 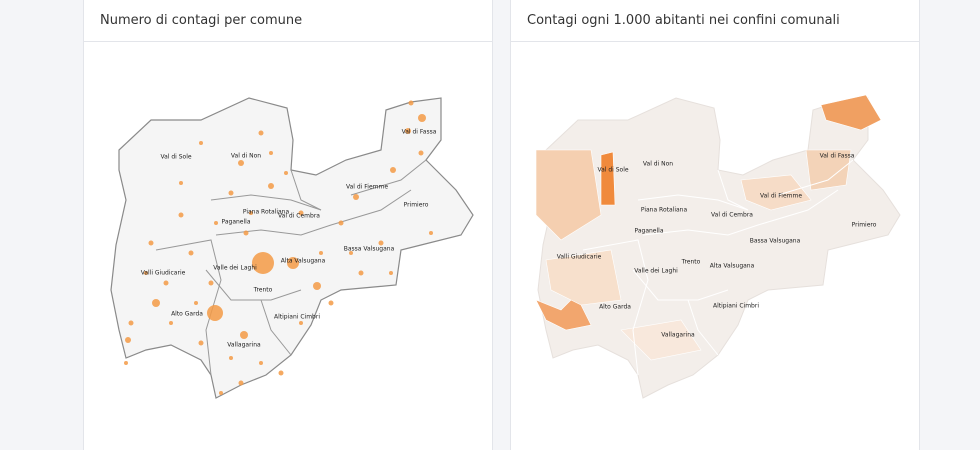 What do you see at coordinates (656, 271) in the screenshot?
I see `area-label: Valle dei Laghi` at bounding box center [656, 271].